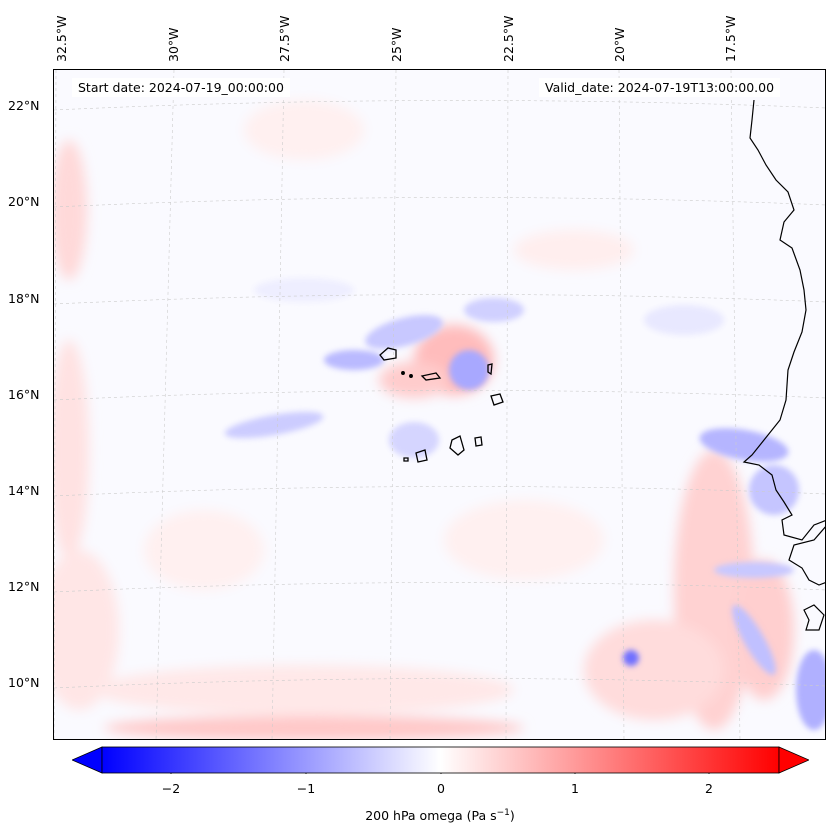 This screenshot has width=837, height=839. What do you see at coordinates (87, 760) in the screenshot?
I see `colorbar-min-extend` at bounding box center [87, 760].